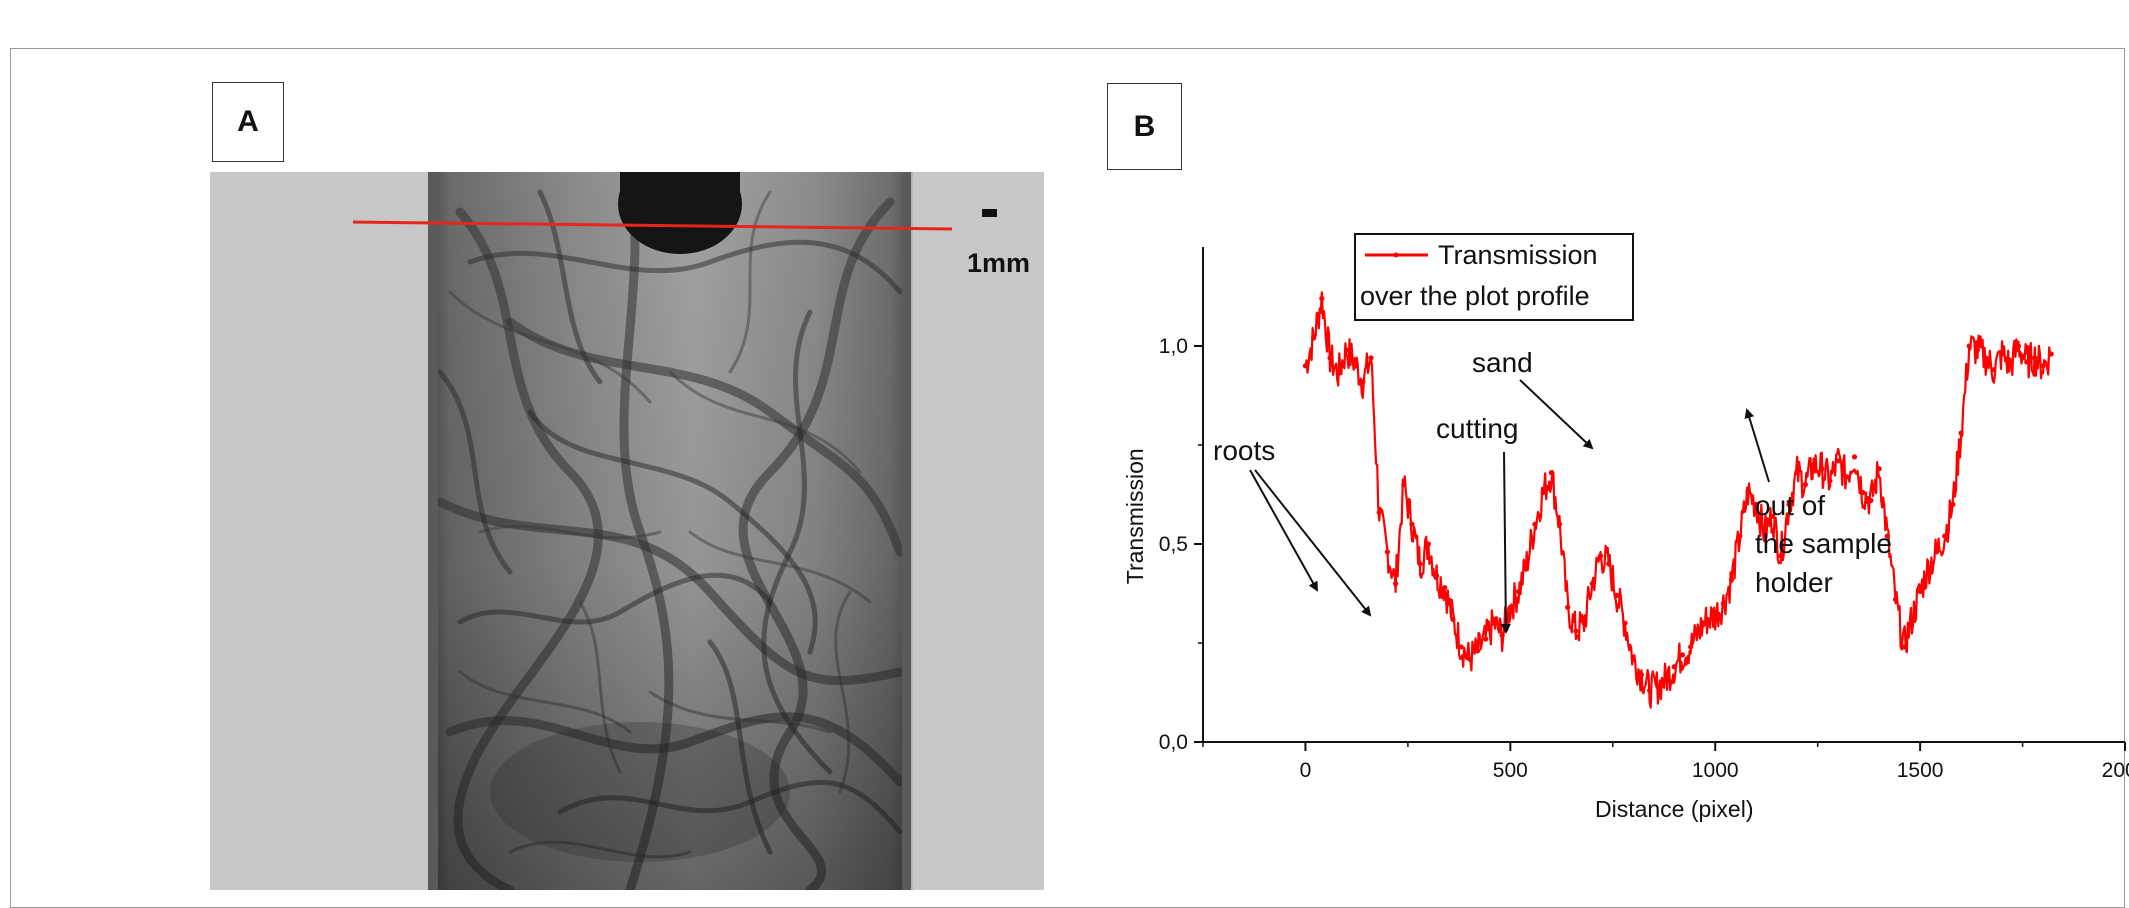  What do you see at coordinates (1173, 742) in the screenshot?
I see `y-tick-label: 0,0` at bounding box center [1173, 742].